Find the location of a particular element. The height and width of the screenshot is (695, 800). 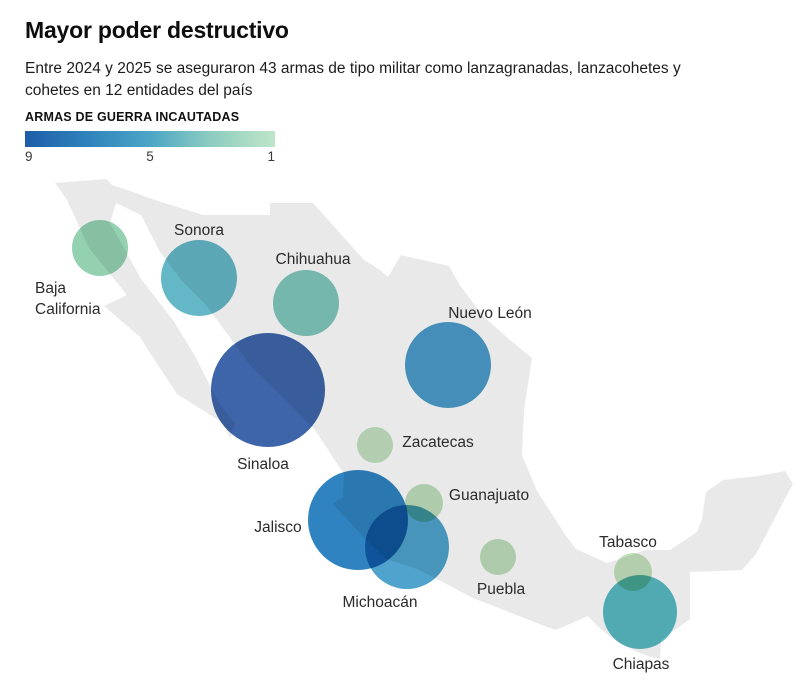

bubble-sinaloa is located at coordinates (268, 390).